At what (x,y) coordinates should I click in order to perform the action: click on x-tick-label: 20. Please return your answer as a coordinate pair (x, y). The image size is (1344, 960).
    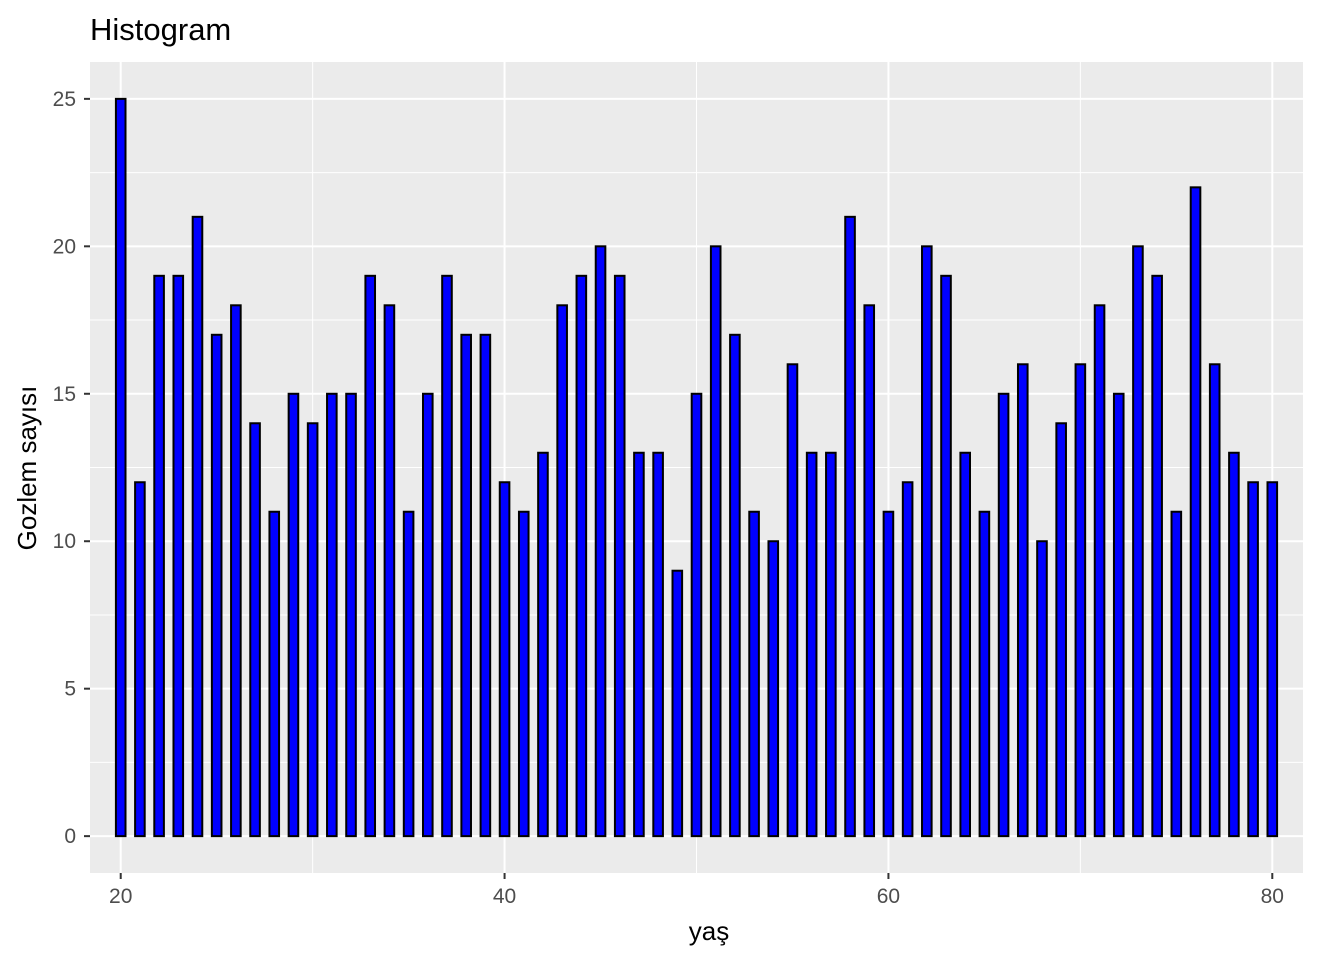
    Looking at the image, I should click on (120, 896).